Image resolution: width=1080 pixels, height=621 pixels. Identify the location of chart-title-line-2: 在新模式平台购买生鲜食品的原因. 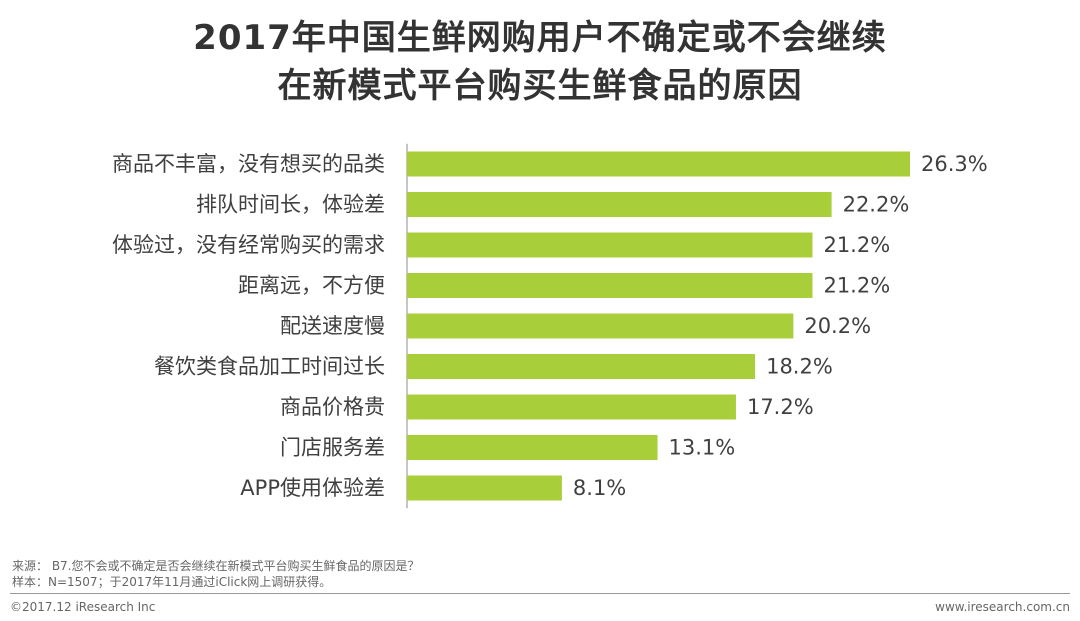
(540, 86).